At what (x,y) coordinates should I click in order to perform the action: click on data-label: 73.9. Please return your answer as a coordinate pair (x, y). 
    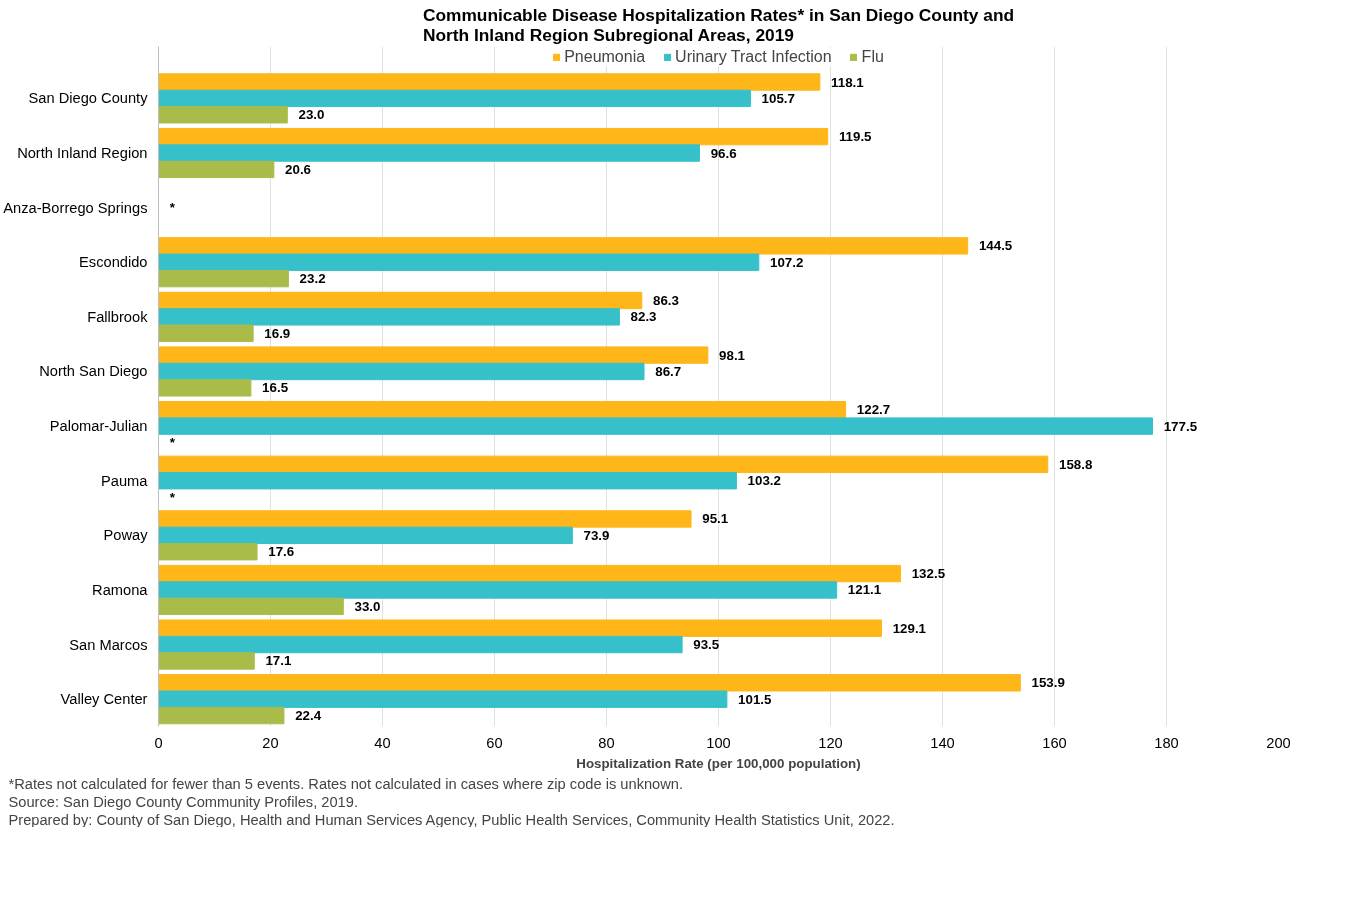
    Looking at the image, I should click on (596, 535).